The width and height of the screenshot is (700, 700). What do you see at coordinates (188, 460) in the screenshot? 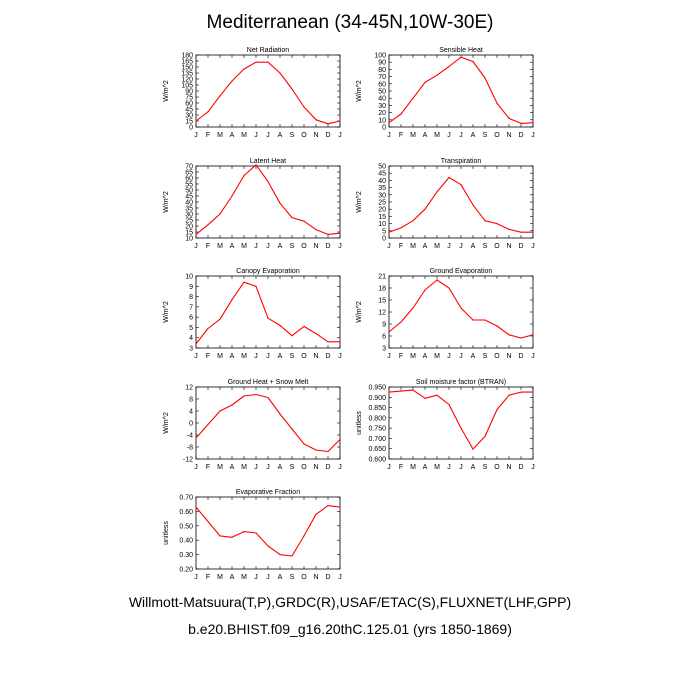
I see `y-tick-label: -12` at bounding box center [188, 460].